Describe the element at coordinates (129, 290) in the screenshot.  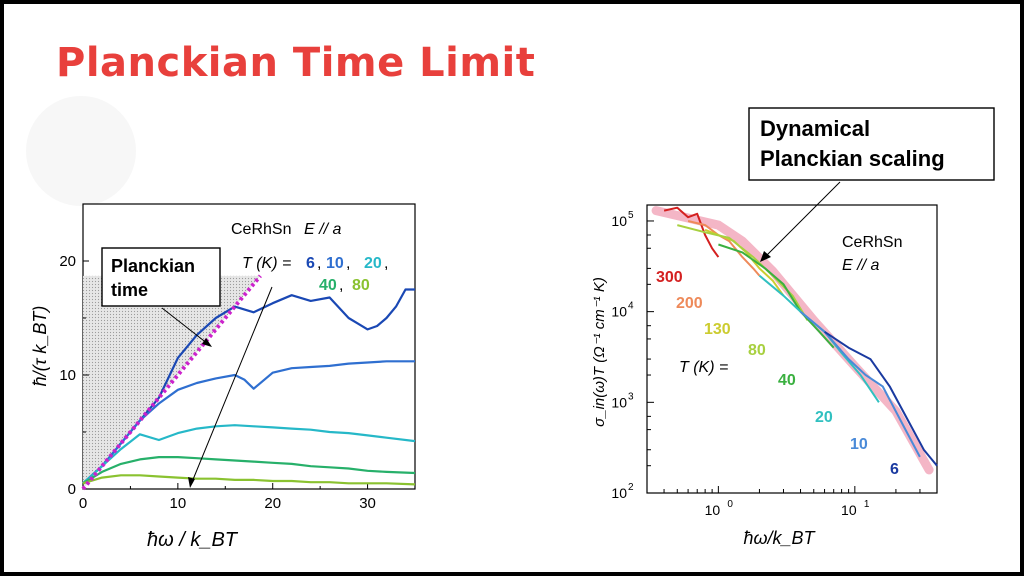
I see `callout-line-2: time` at that location.